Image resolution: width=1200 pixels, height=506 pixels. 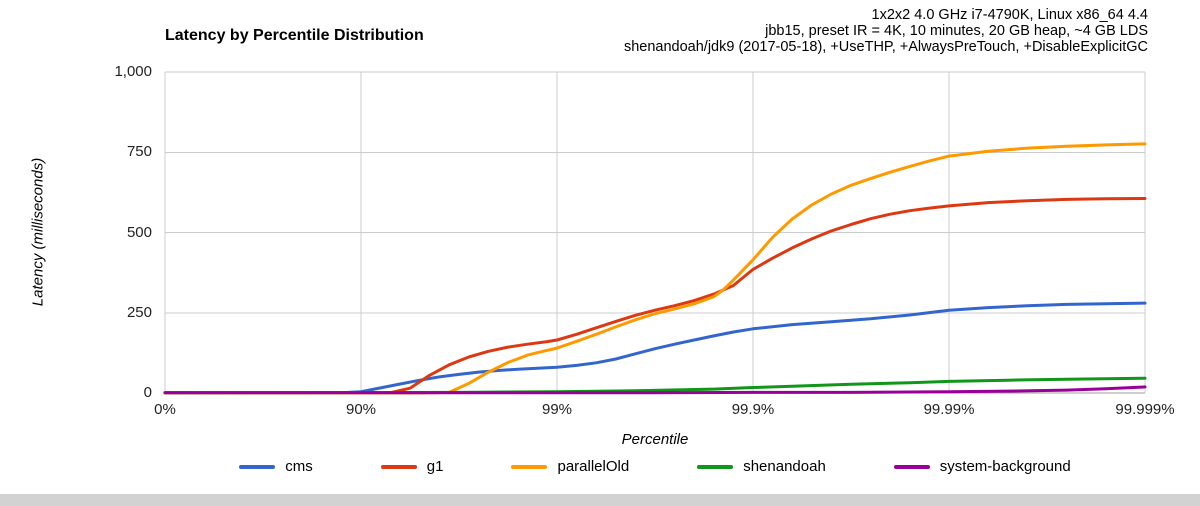 What do you see at coordinates (557, 409) in the screenshot?
I see `x-tick-label-99: 99%` at bounding box center [557, 409].